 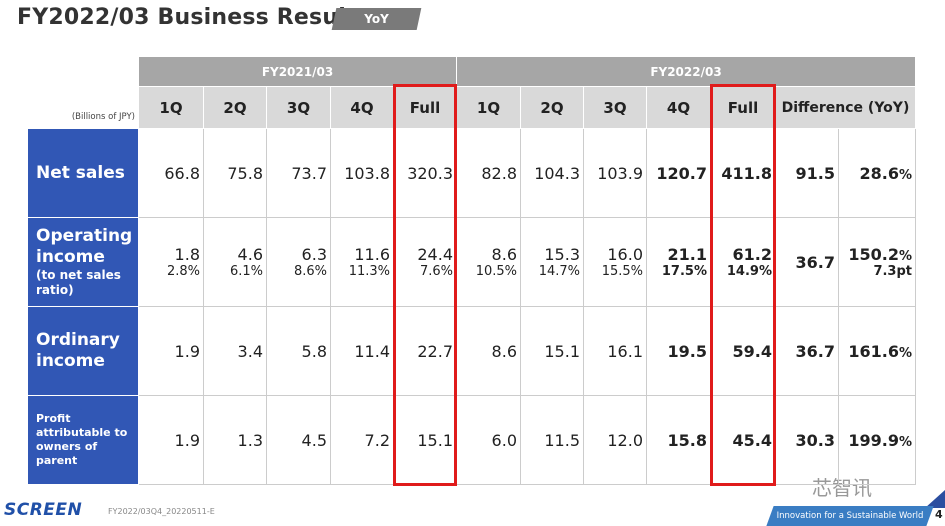 I want to click on value: 1.8, so click(x=187, y=254).